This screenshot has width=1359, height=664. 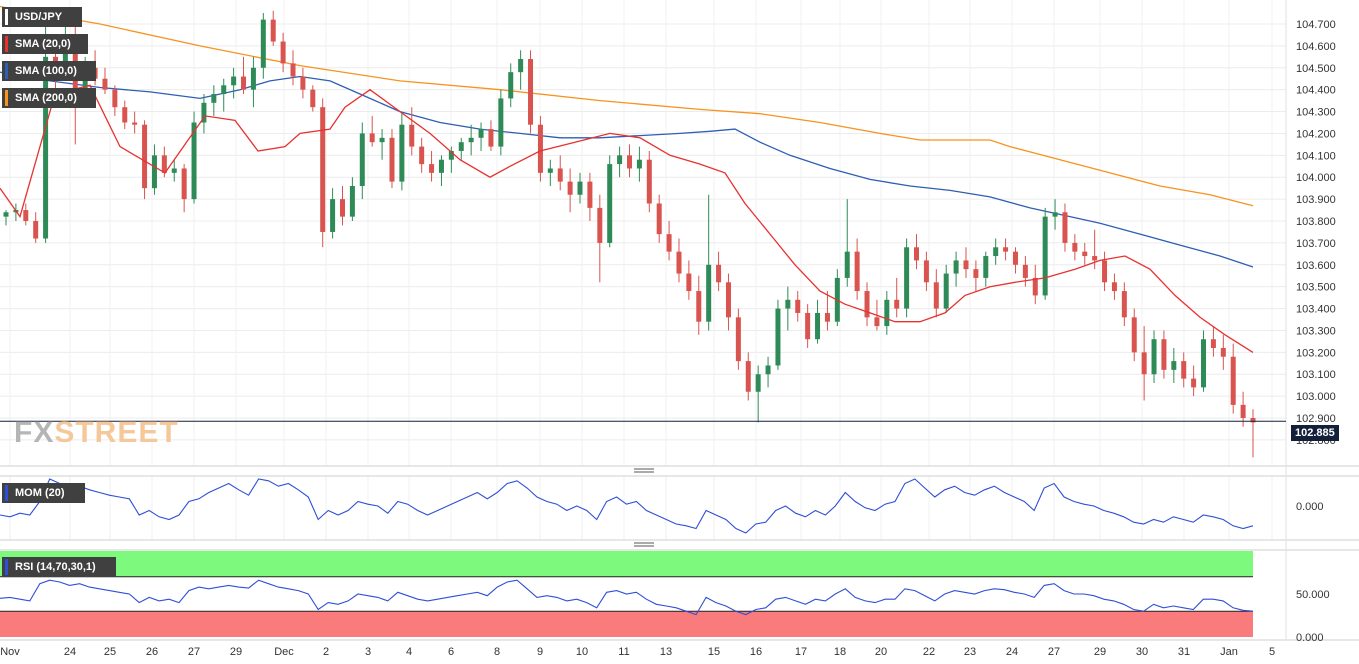 What do you see at coordinates (116, 432) in the screenshot?
I see `watermark-street: STREET` at bounding box center [116, 432].